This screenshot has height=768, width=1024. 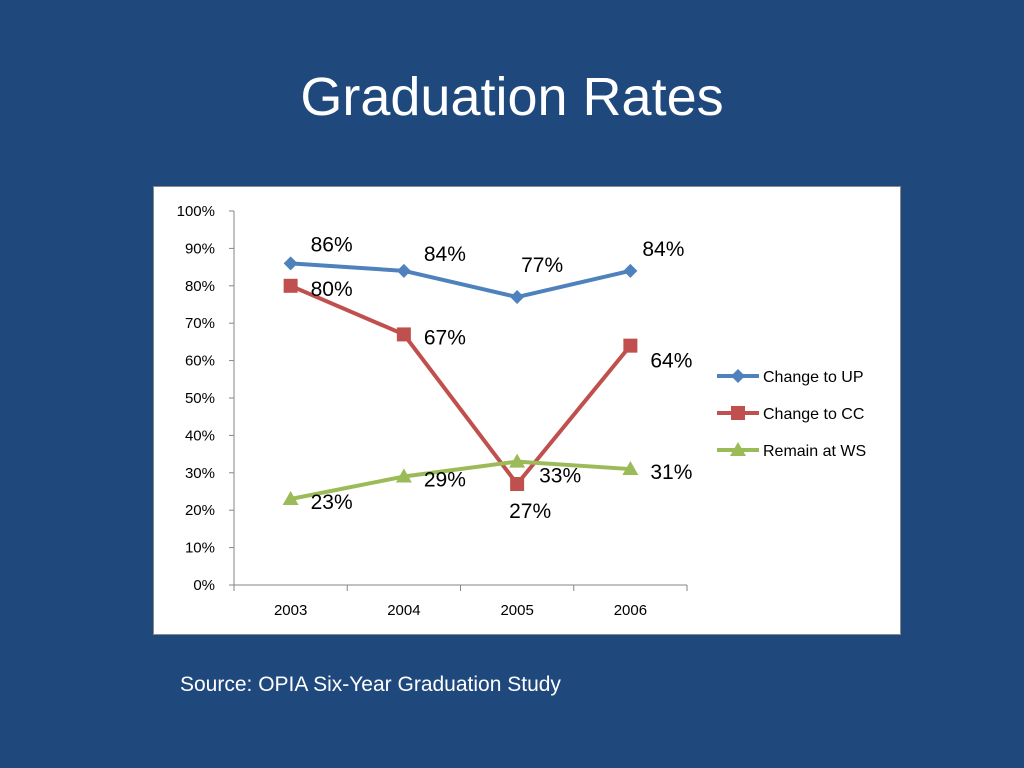 What do you see at coordinates (516, 610) in the screenshot?
I see `x-tick-label: 2005` at bounding box center [516, 610].